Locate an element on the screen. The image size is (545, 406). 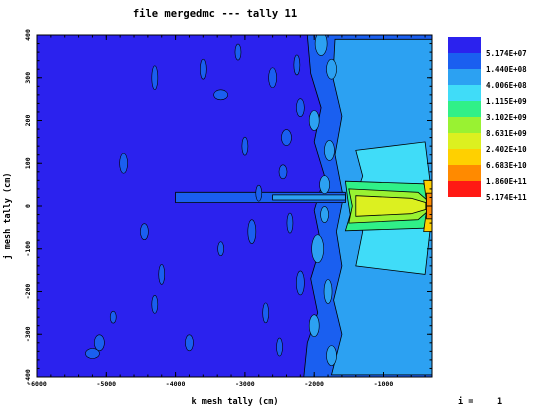
x-tick-label: -3000 is located at coordinates (245, 384).